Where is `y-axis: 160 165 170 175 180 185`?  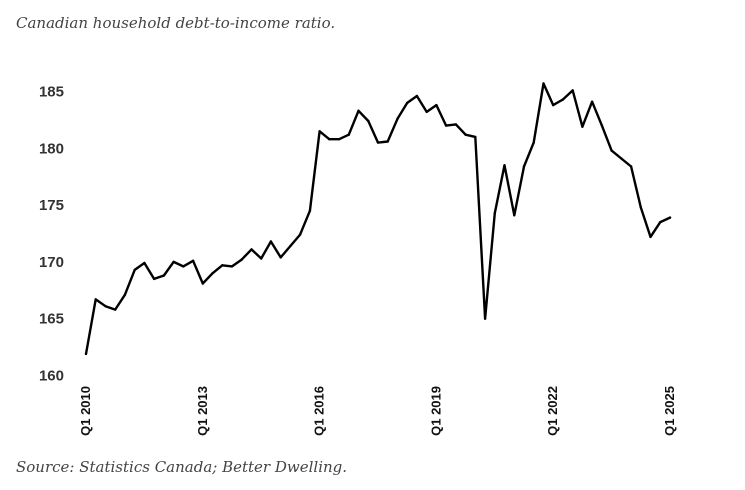 y-axis: 160 165 170 175 180 185 is located at coordinates (51, 234).